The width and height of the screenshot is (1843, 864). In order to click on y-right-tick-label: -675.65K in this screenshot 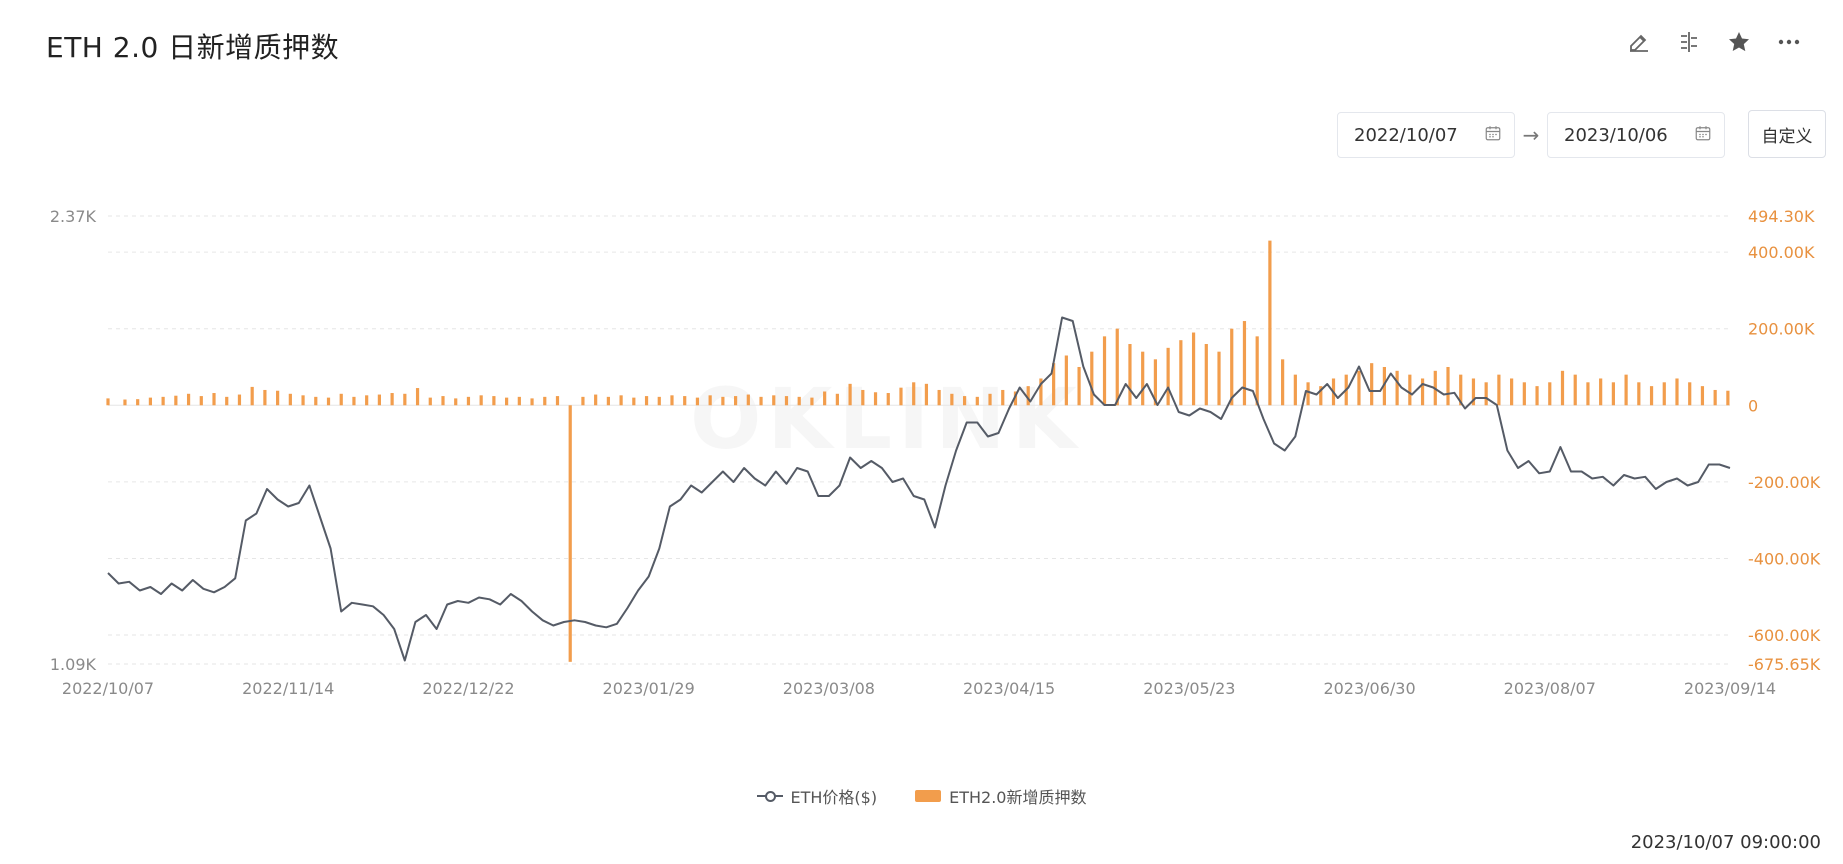, I will do `click(1784, 664)`.